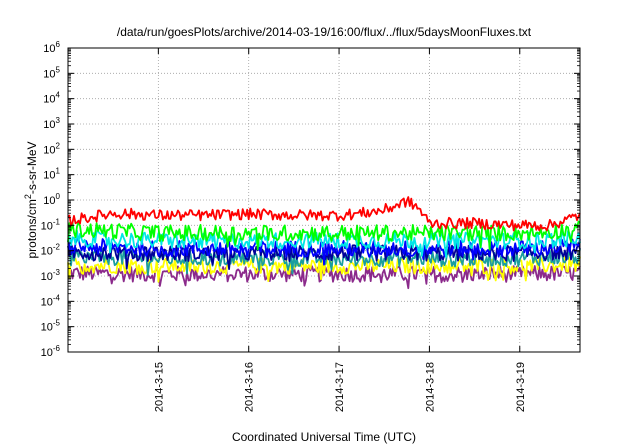 This screenshot has width=640, height=448. I want to click on y-tick-label: 10⁻⁴, so click(51, 300).